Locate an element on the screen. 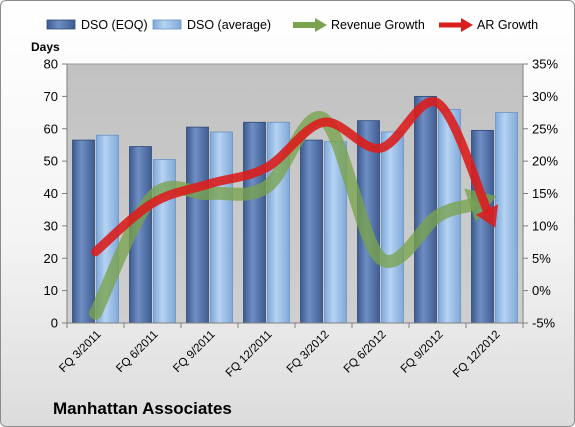 The height and width of the screenshot is (427, 575). y-axis-title: Days is located at coordinates (45, 47).